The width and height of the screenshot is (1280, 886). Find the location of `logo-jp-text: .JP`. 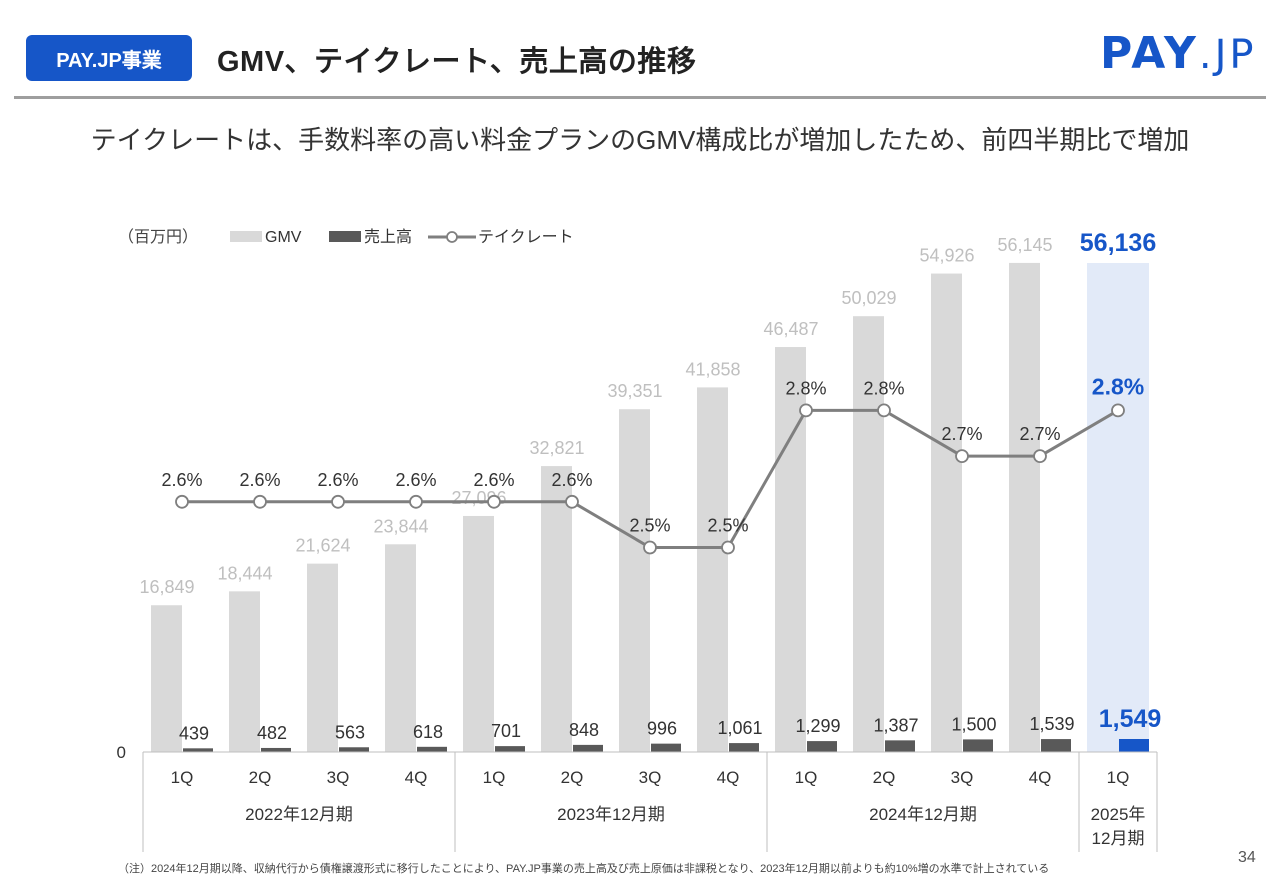

logo-jp-text: .JP is located at coordinates (1227, 55).